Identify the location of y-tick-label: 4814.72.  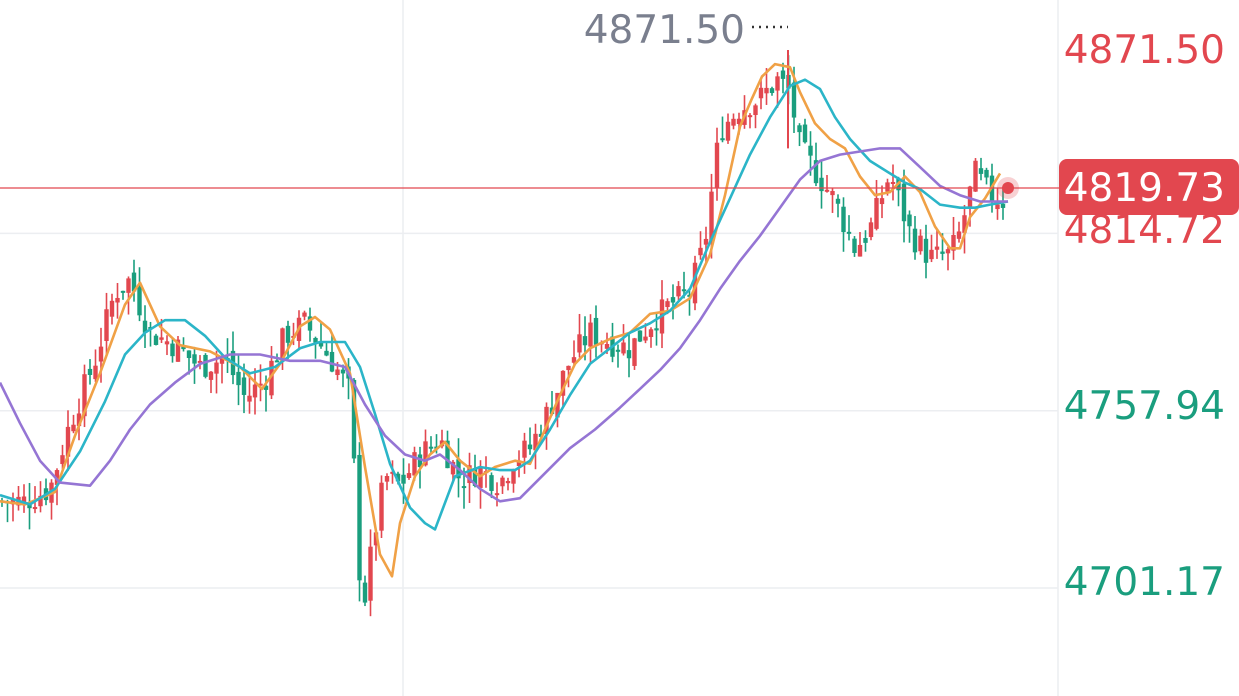
(1144, 230).